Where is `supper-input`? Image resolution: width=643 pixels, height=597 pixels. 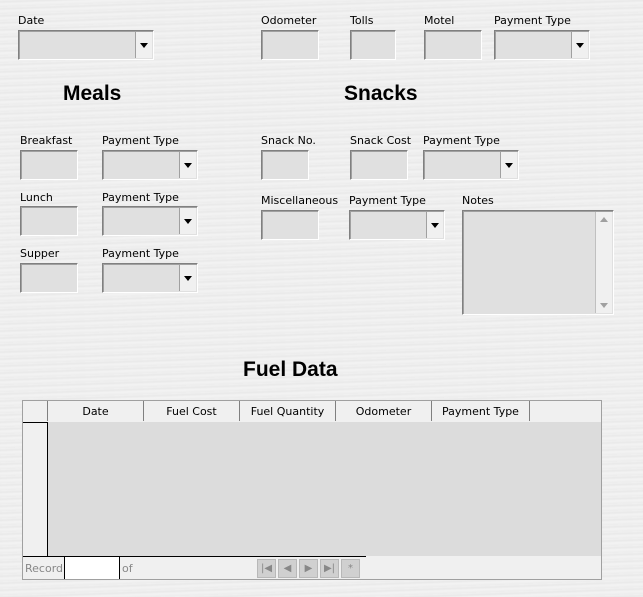
supper-input is located at coordinates (49, 278).